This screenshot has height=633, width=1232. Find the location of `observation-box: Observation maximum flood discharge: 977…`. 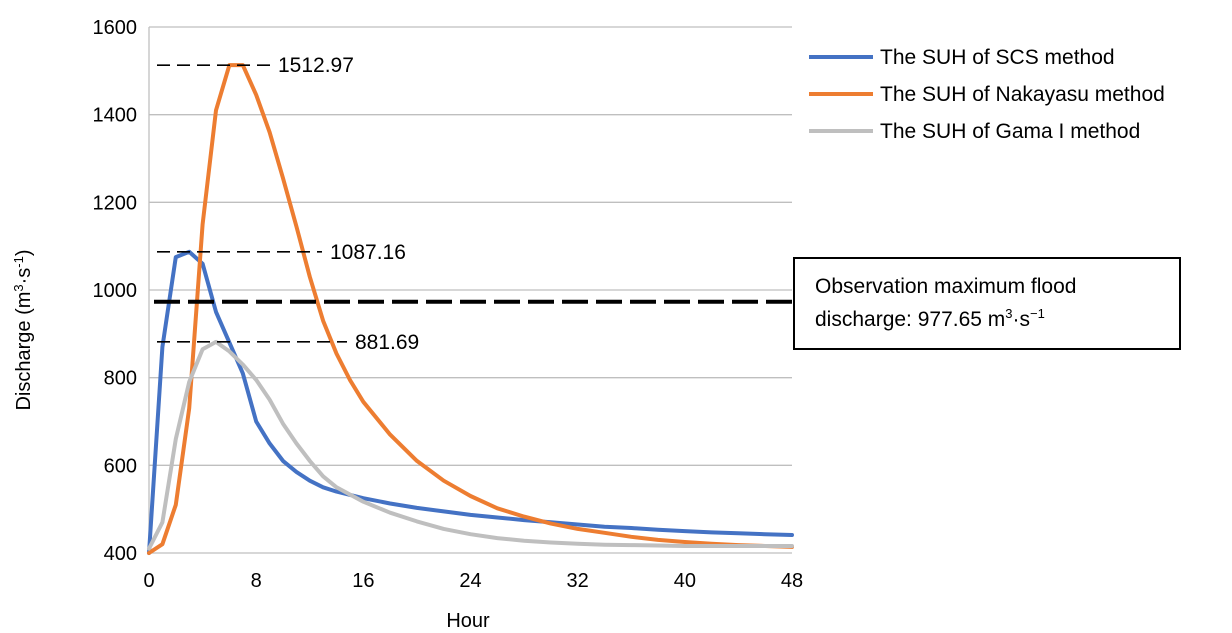

observation-box: Observation maximum flood discharge: 977… is located at coordinates (987, 303).